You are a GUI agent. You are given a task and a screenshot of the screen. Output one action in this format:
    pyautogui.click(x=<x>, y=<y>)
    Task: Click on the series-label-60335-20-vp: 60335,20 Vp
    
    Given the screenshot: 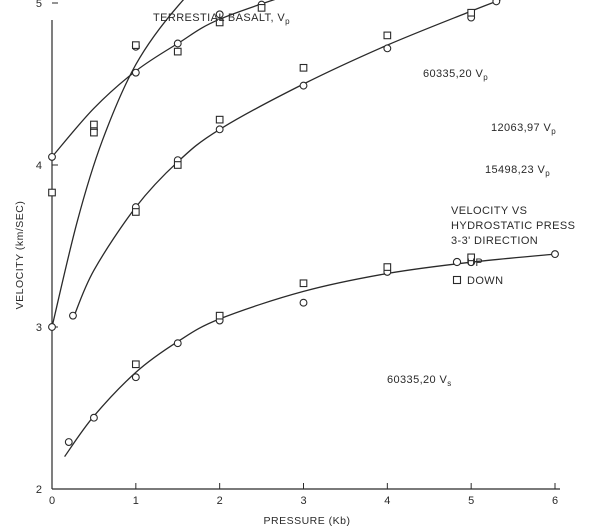 What is the action you would take?
    pyautogui.click(x=455, y=75)
    